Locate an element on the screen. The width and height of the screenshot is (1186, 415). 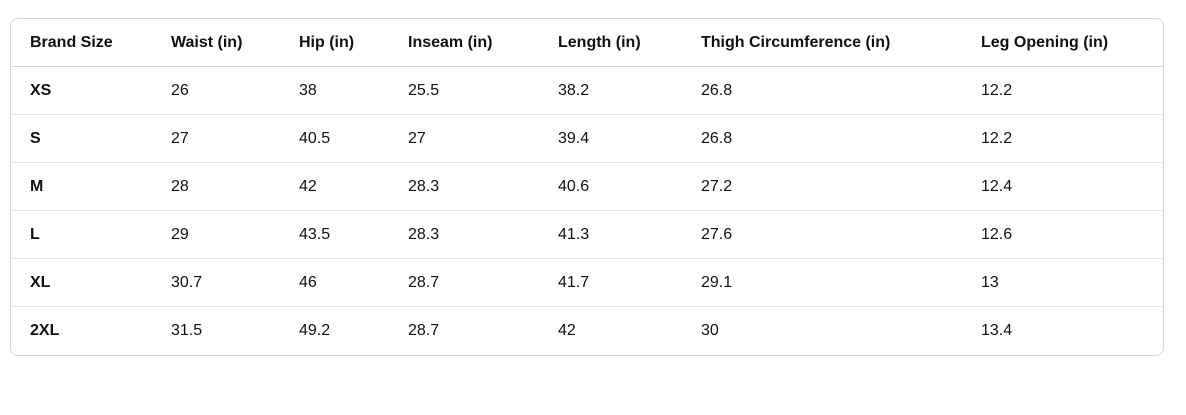
row-size-label: 2XL is located at coordinates (45, 331).